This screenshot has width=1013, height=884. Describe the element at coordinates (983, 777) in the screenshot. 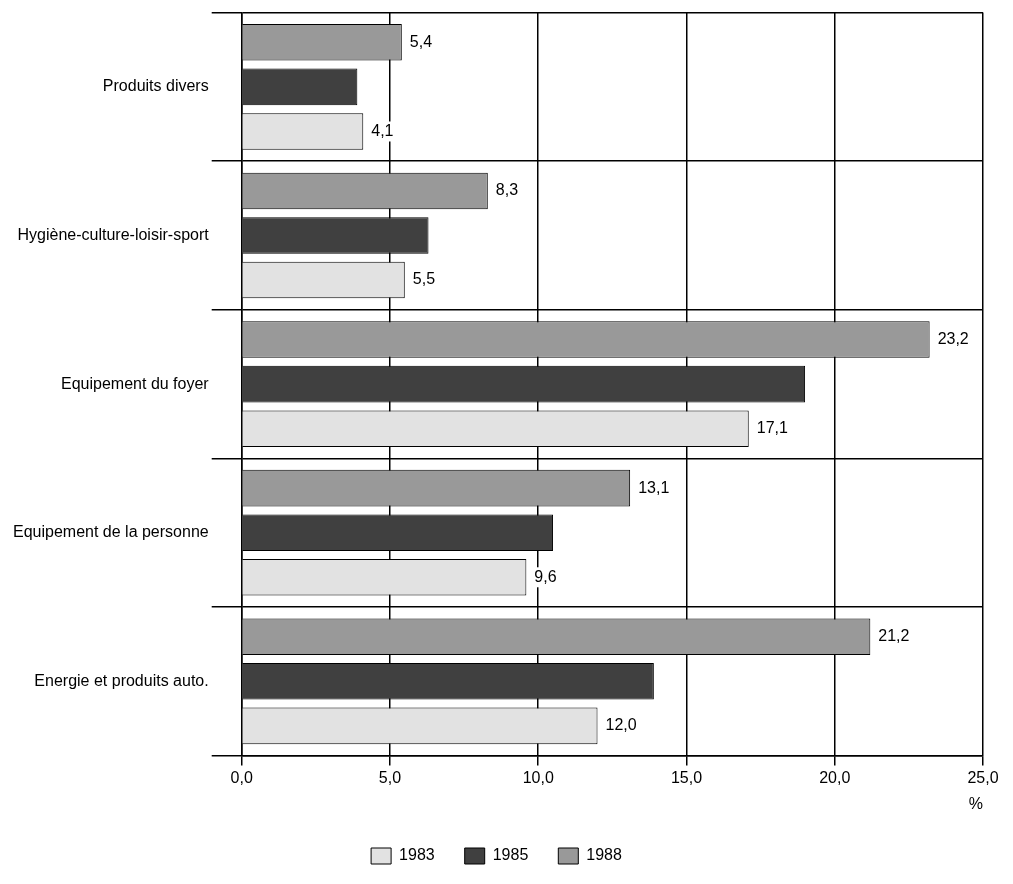

I see `x-tick-label: 25,0` at that location.